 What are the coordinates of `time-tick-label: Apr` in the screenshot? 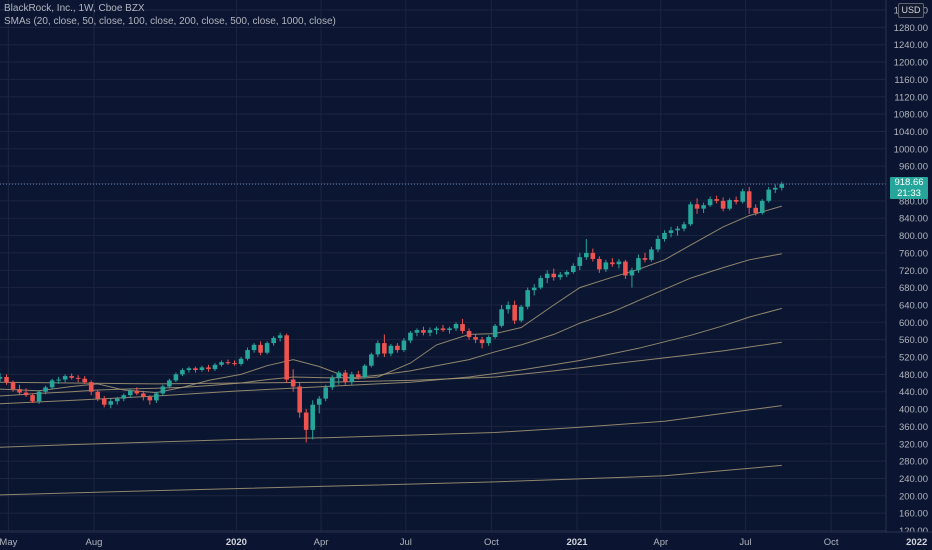 It's located at (660, 542).